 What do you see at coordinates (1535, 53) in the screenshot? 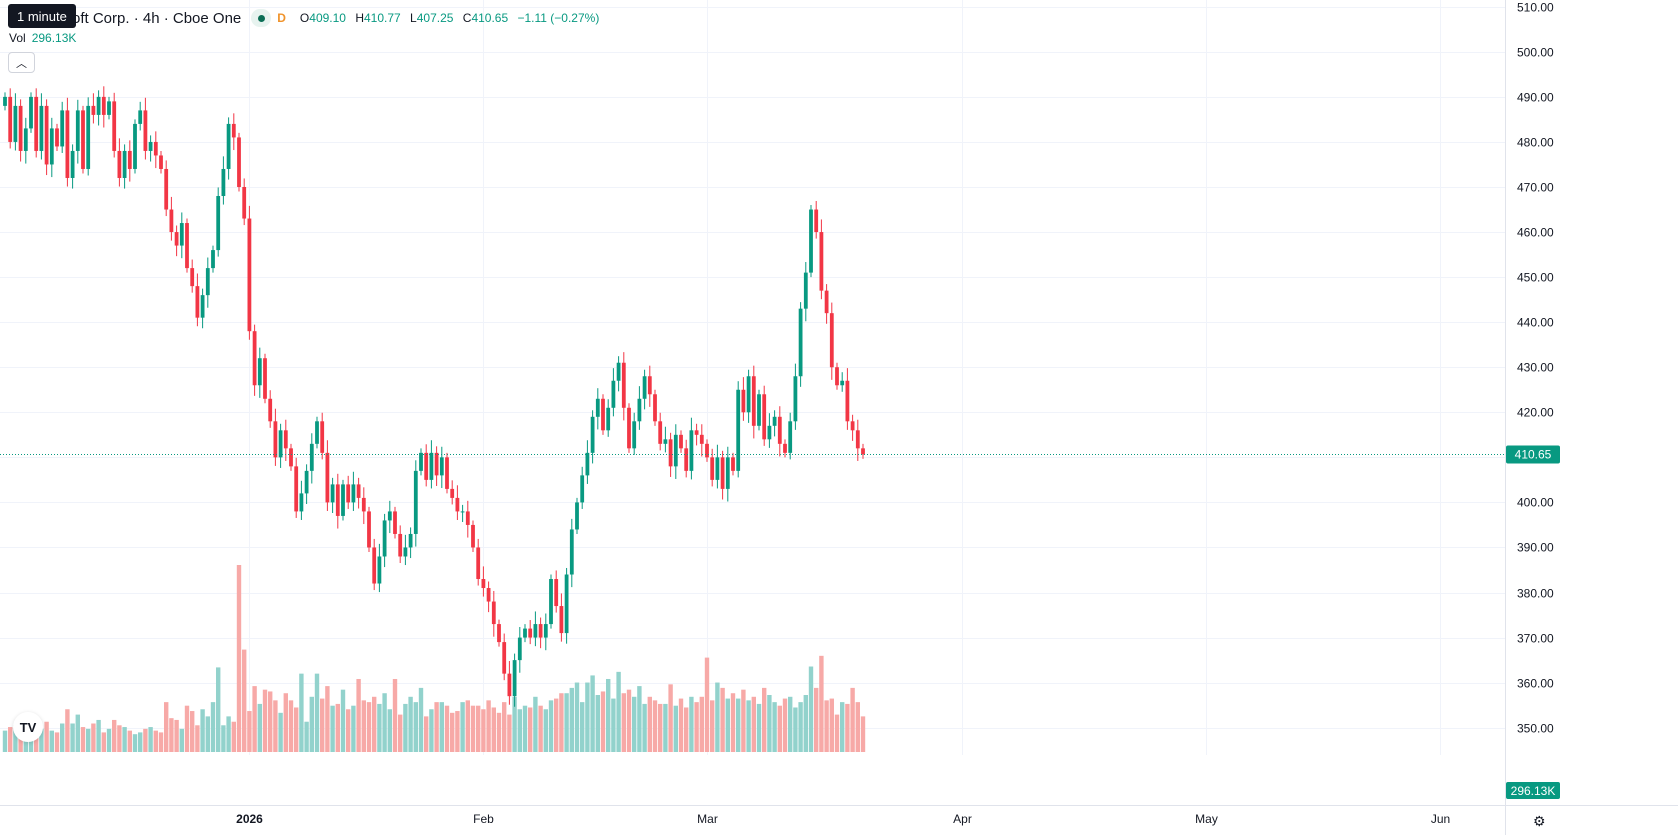
I see `price-tick-label: 500.00` at bounding box center [1535, 53].